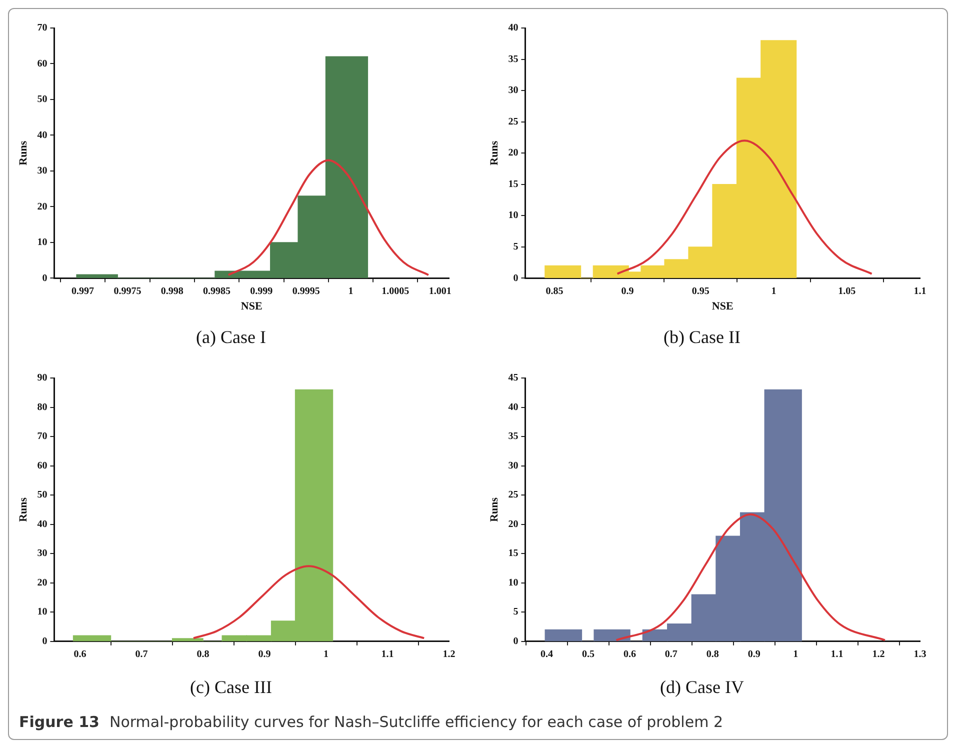 This screenshot has height=744, width=955. Describe the element at coordinates (396, 291) in the screenshot. I see `x-tick-label: 1.0005` at that location.